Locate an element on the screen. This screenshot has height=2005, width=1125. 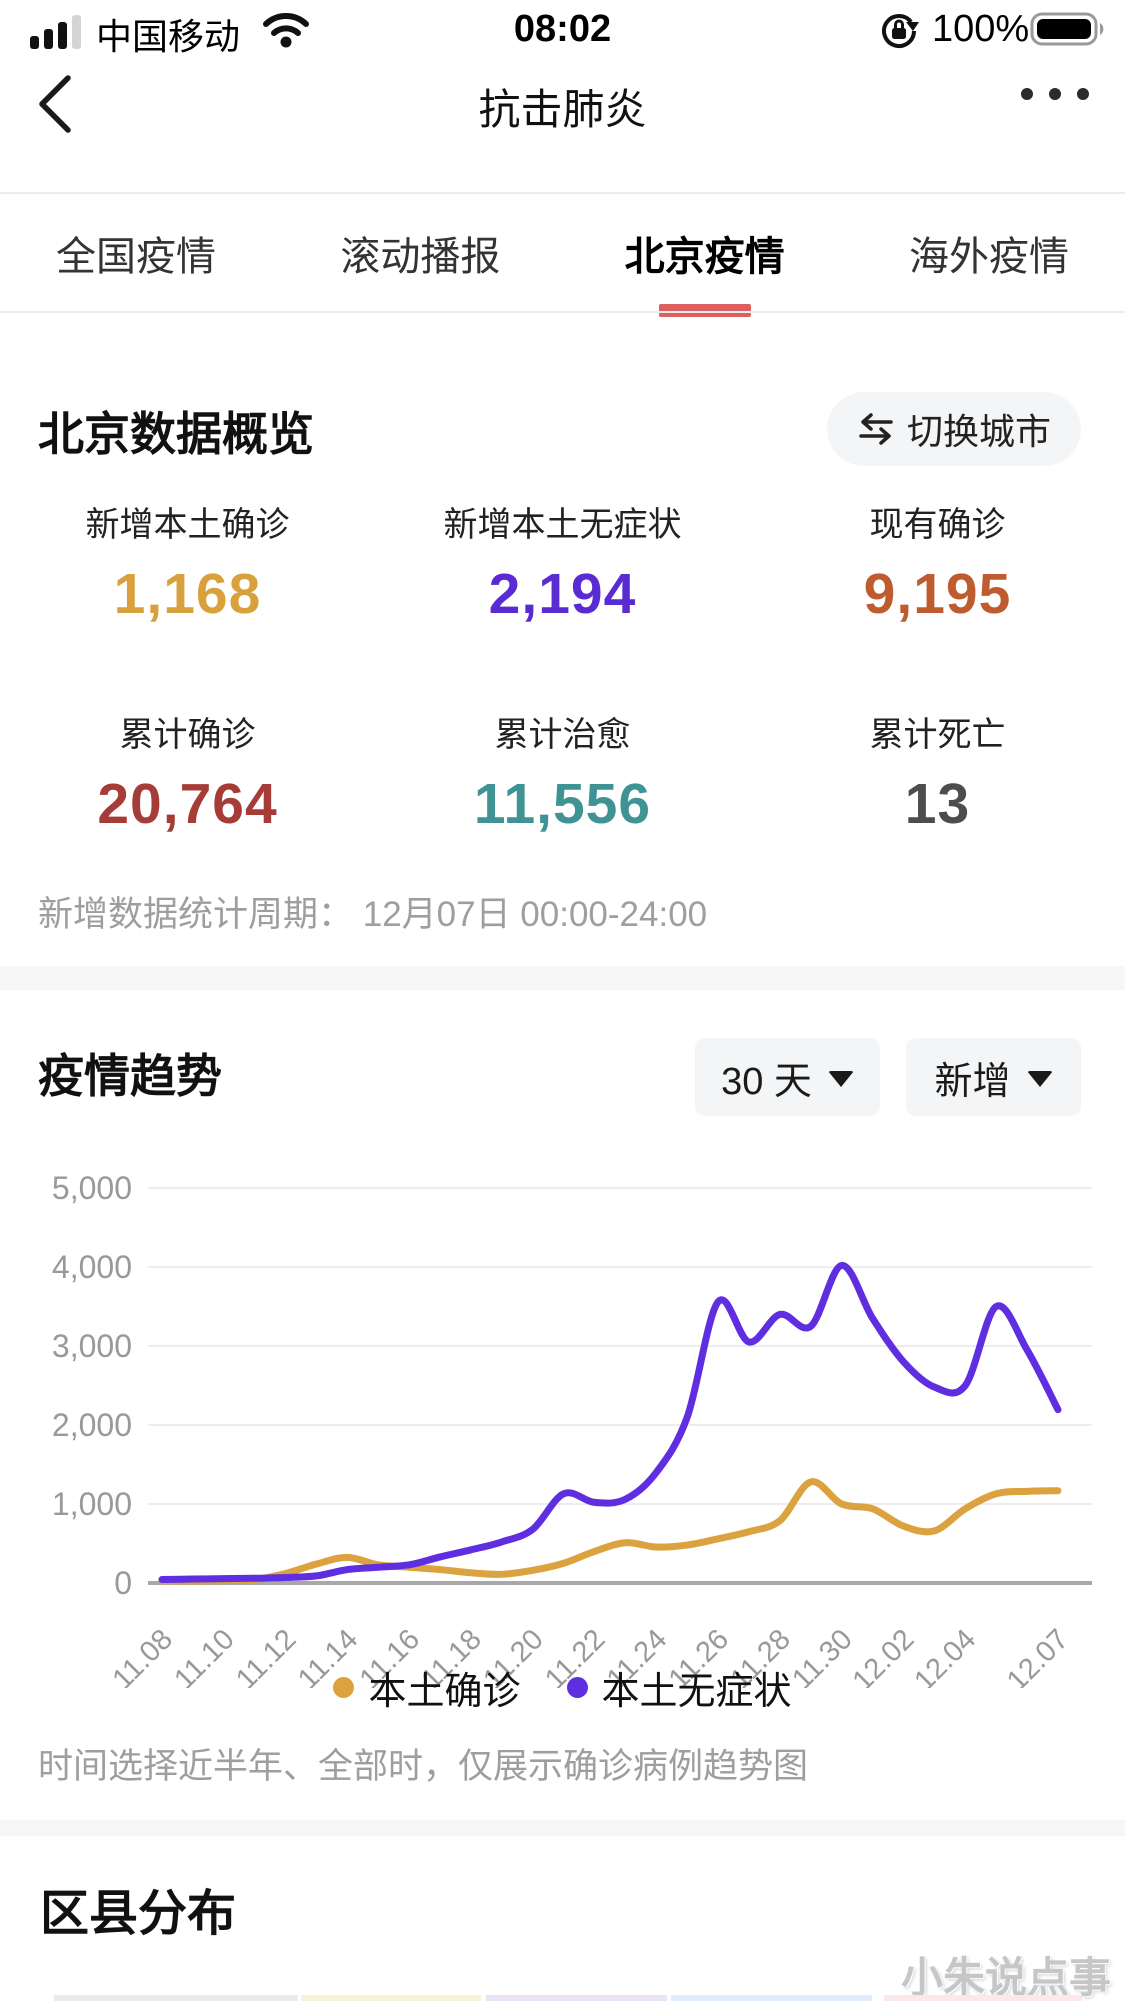
legend-item-confirmed: 本土确诊 is located at coordinates (427, 1687).